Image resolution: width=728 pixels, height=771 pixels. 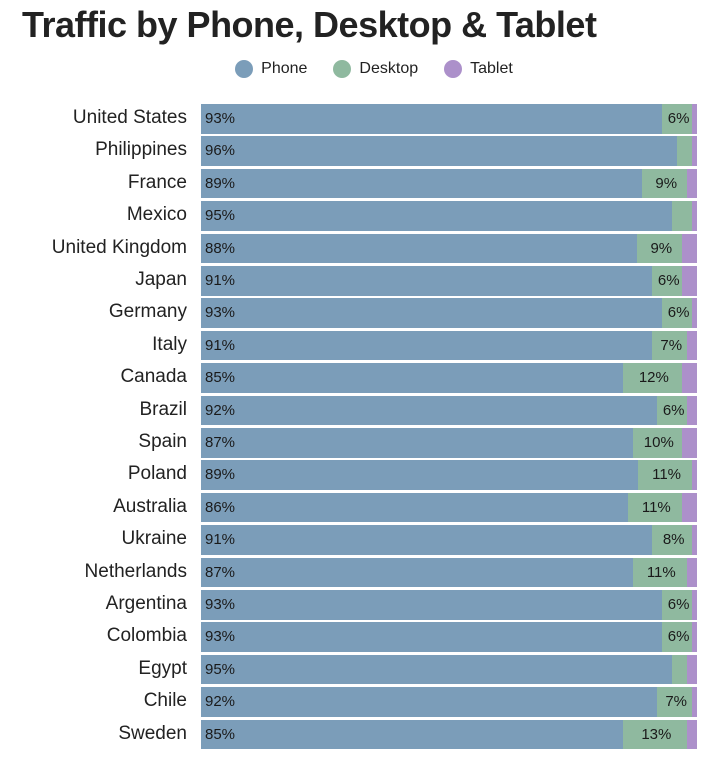 What do you see at coordinates (692, 183) in the screenshot?
I see `bar-tablet-france` at bounding box center [692, 183].